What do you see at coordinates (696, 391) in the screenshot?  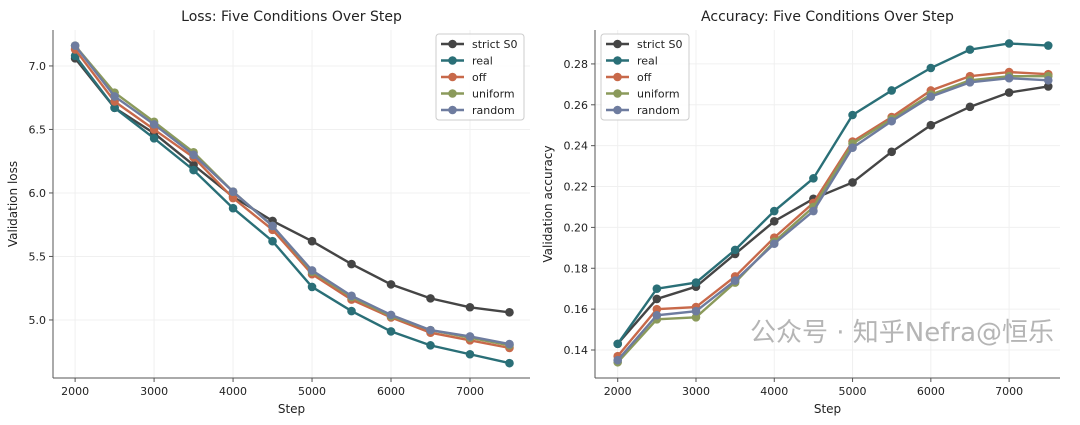 I see `x-tick-label: 3000` at bounding box center [696, 391].